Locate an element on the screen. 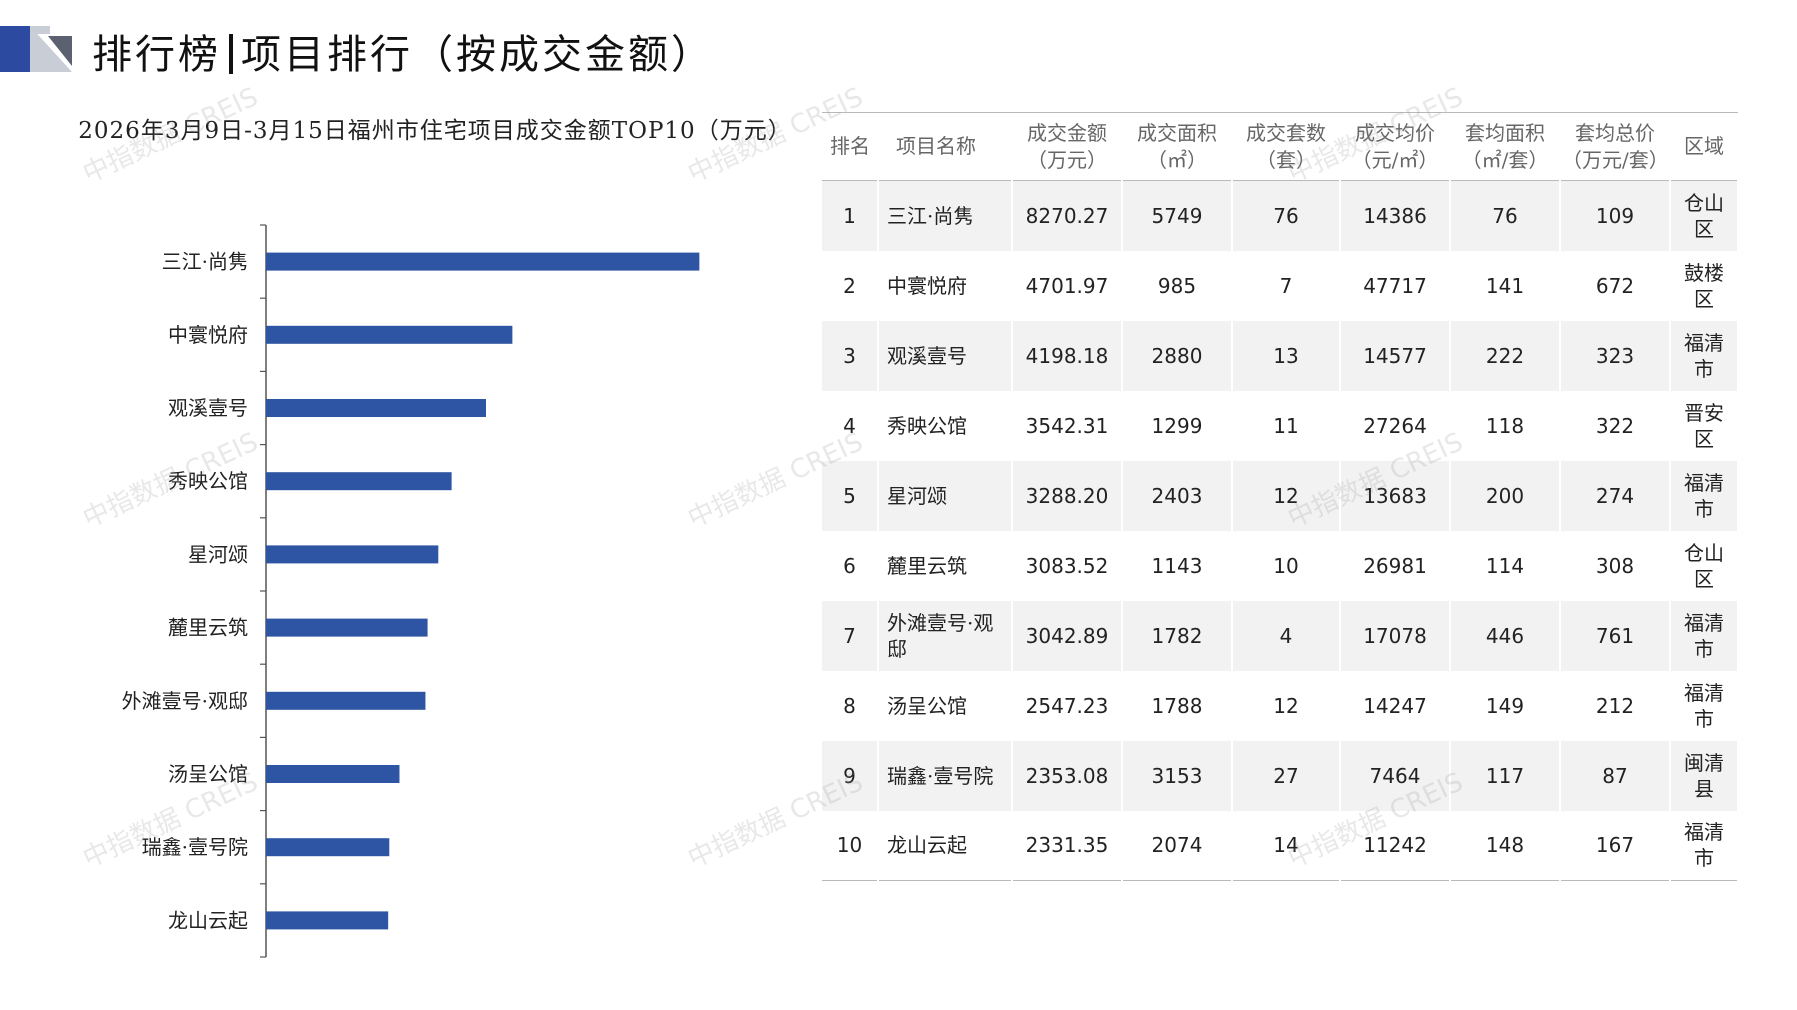  column-header-line1: 区域 is located at coordinates (1704, 146).